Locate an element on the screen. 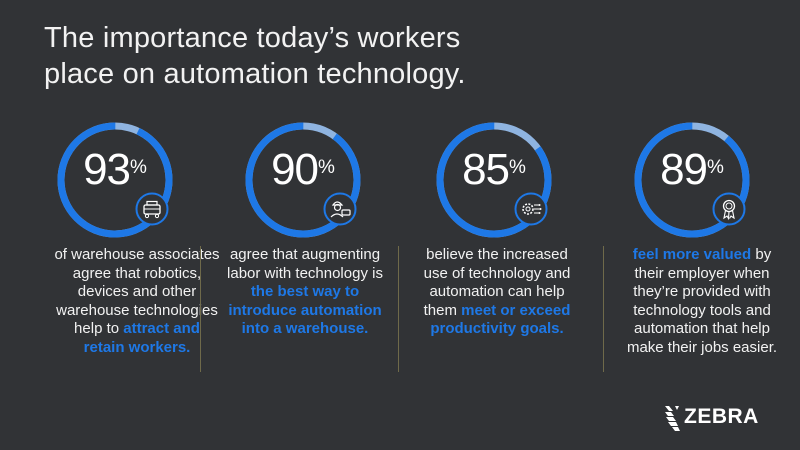 The width and height of the screenshot is (800, 450). robot-icon is located at coordinates (152, 209).